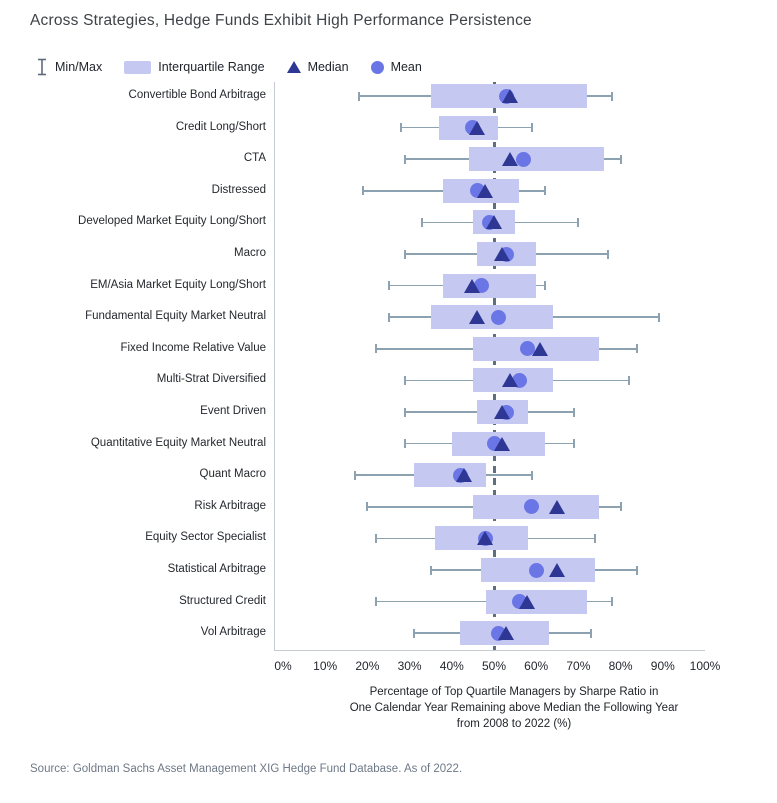  What do you see at coordinates (211, 379) in the screenshot?
I see `category-label: Multi-Strat Diversified` at bounding box center [211, 379].